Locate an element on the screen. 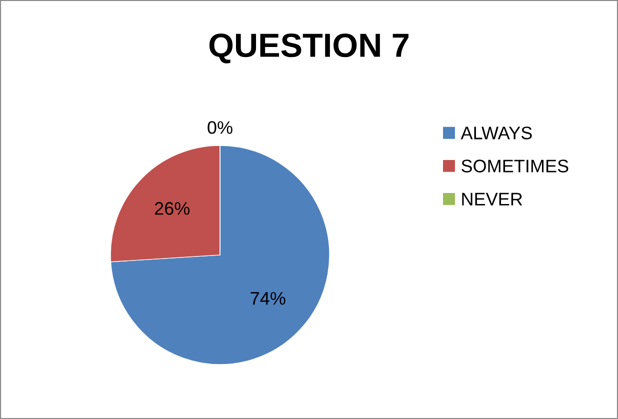 The width and height of the screenshot is (618, 419). data-label: 26% is located at coordinates (172, 208).